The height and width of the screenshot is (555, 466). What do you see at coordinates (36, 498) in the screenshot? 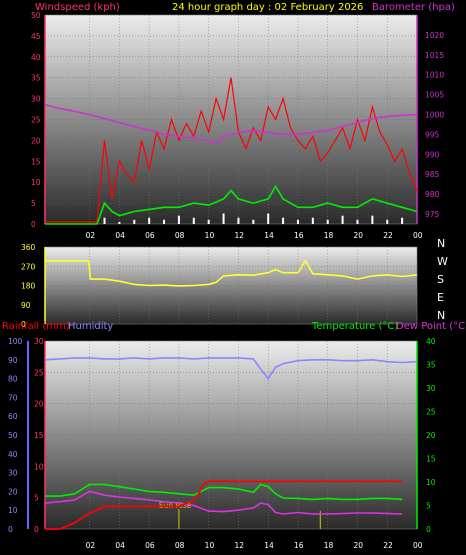
I see `rainfall-tick-label: 5` at bounding box center [36, 498].